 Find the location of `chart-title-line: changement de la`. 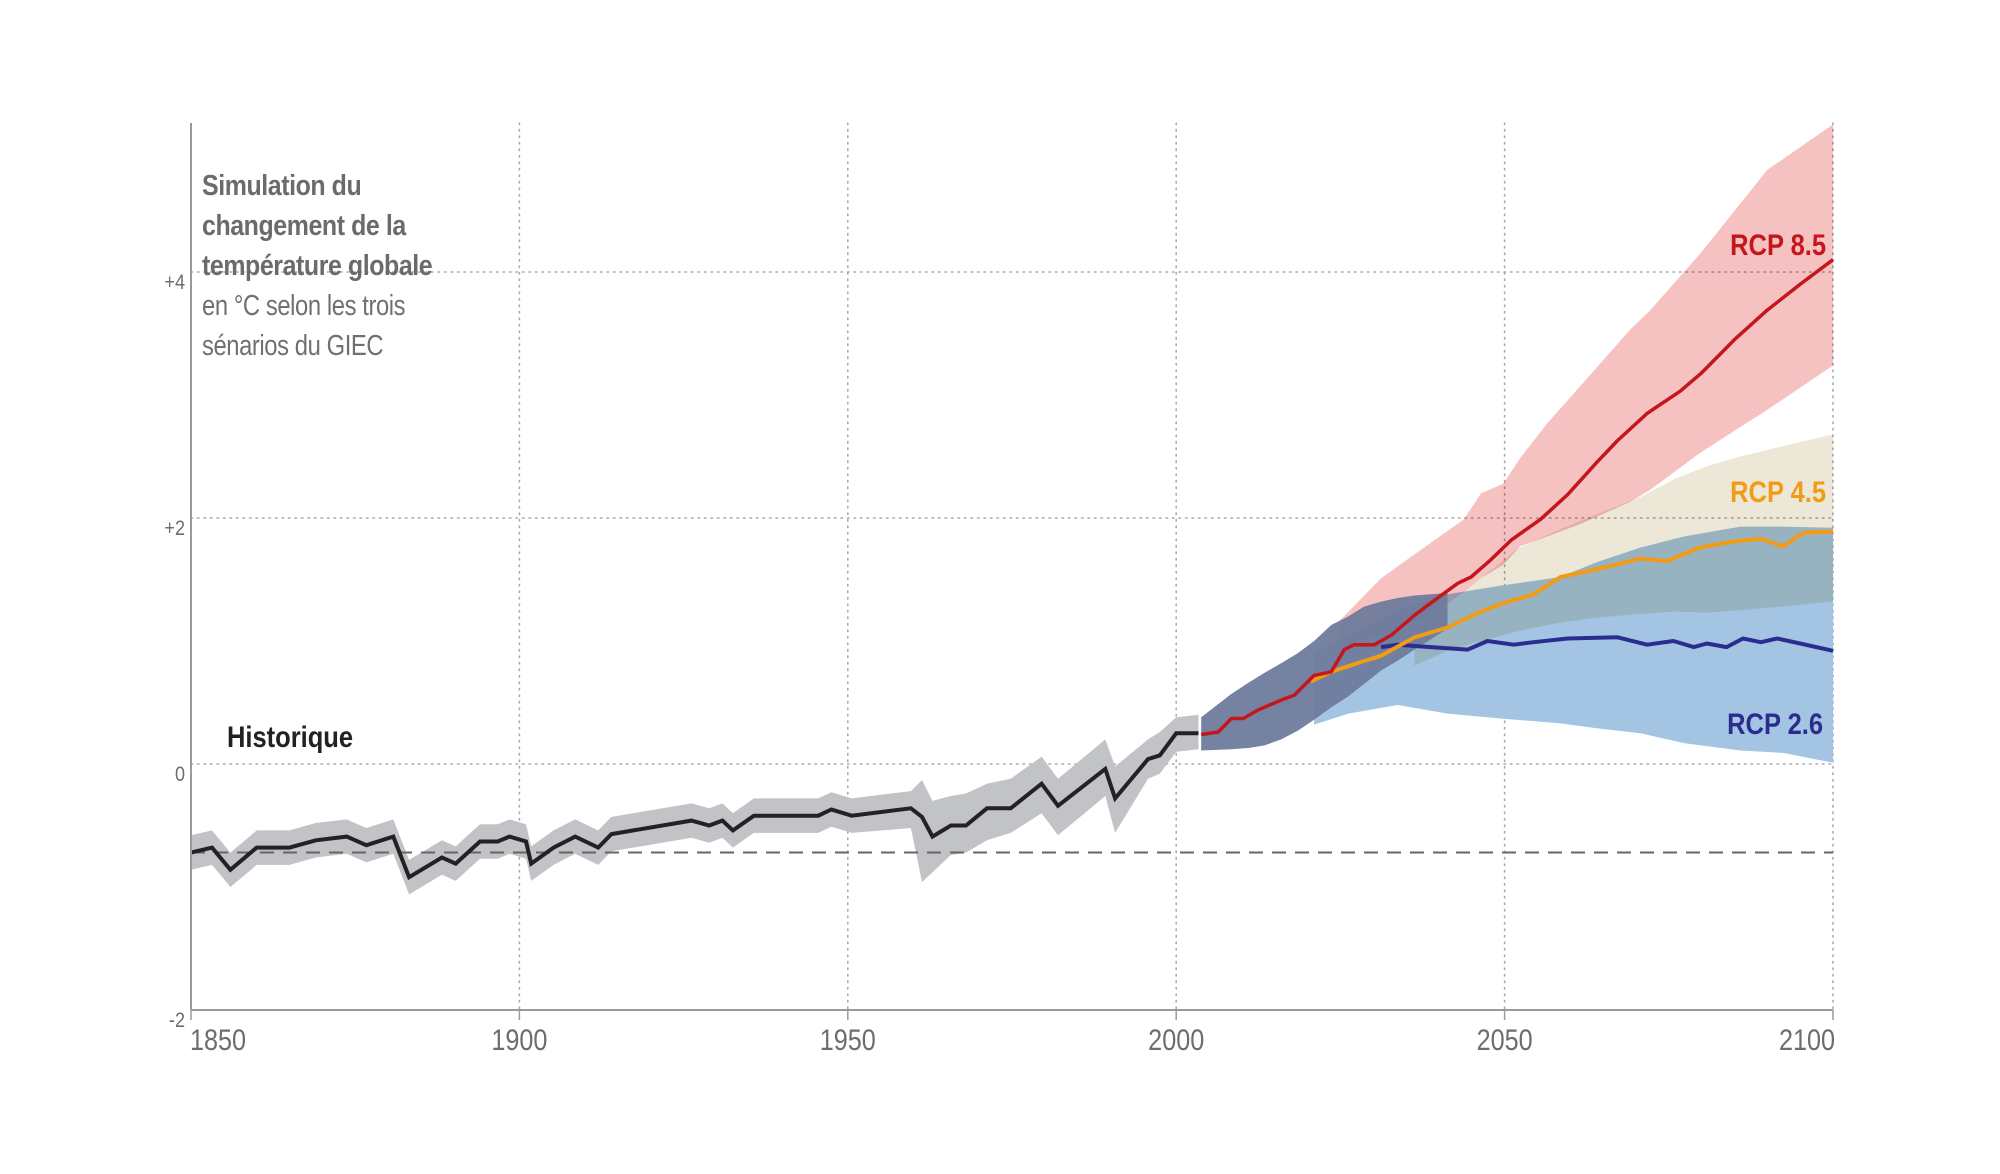

chart-title-line: changement de la is located at coordinates (304, 226).